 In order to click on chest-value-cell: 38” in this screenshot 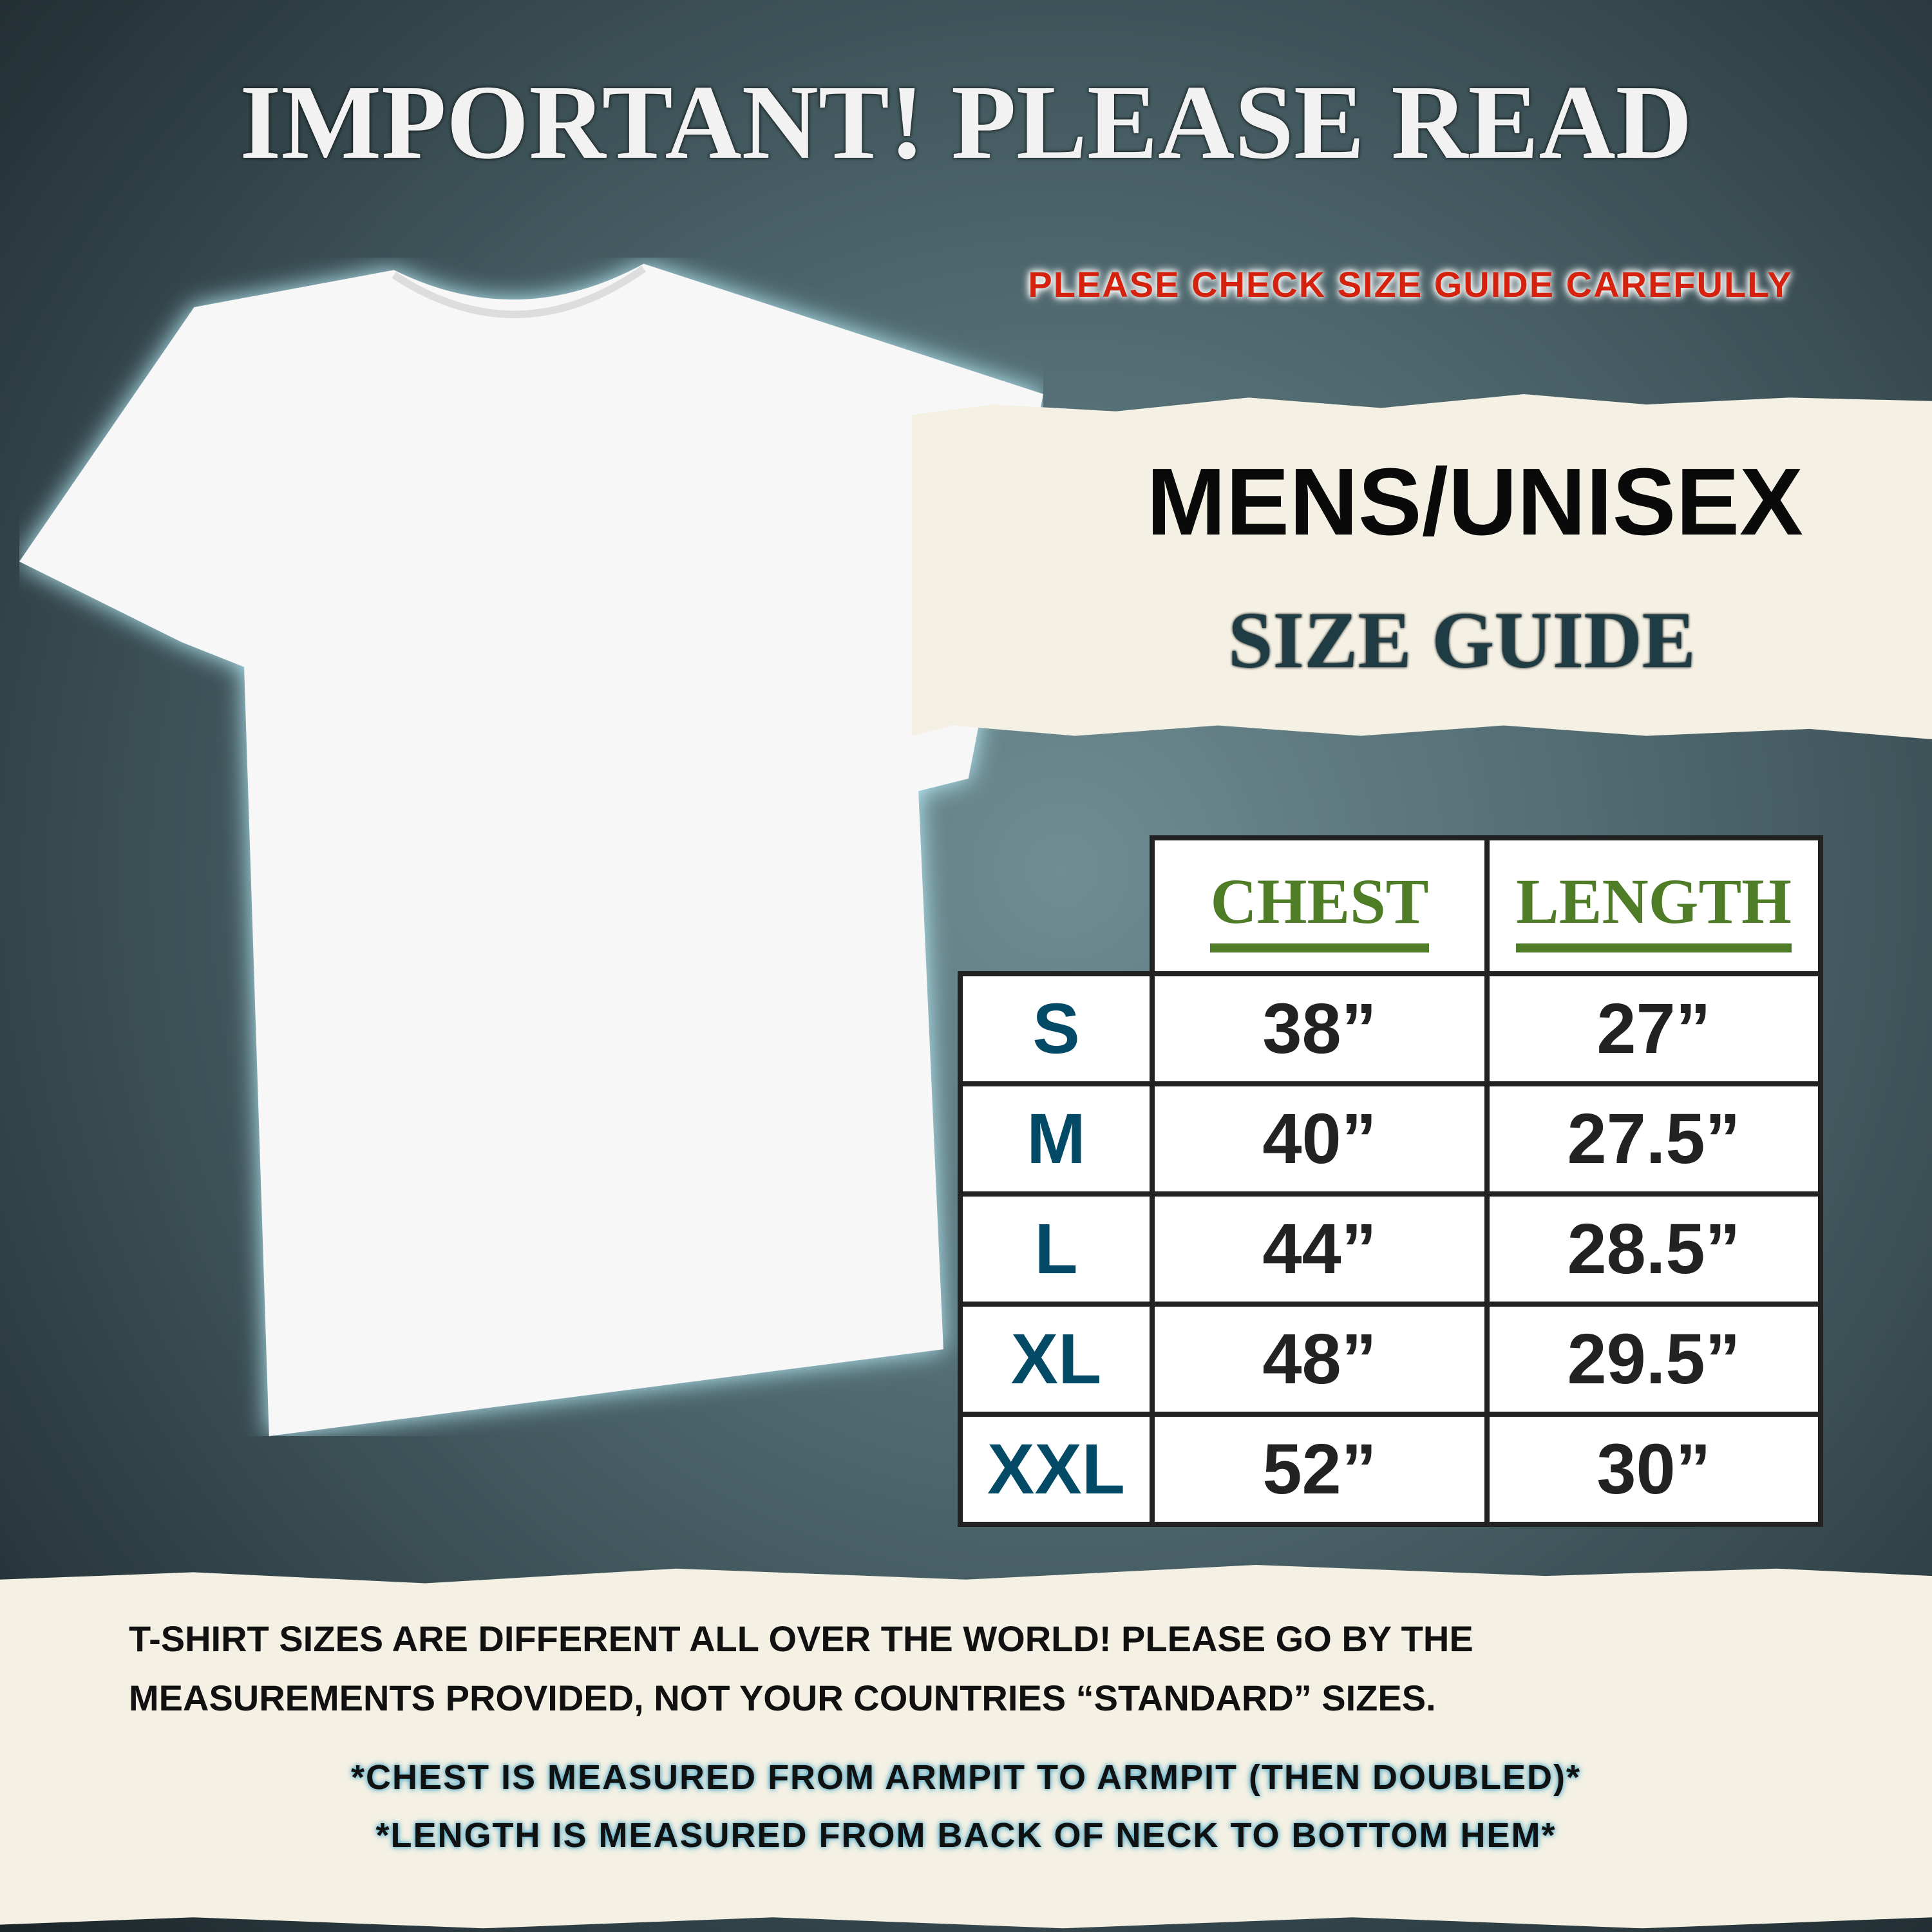, I will do `click(1320, 1028)`.